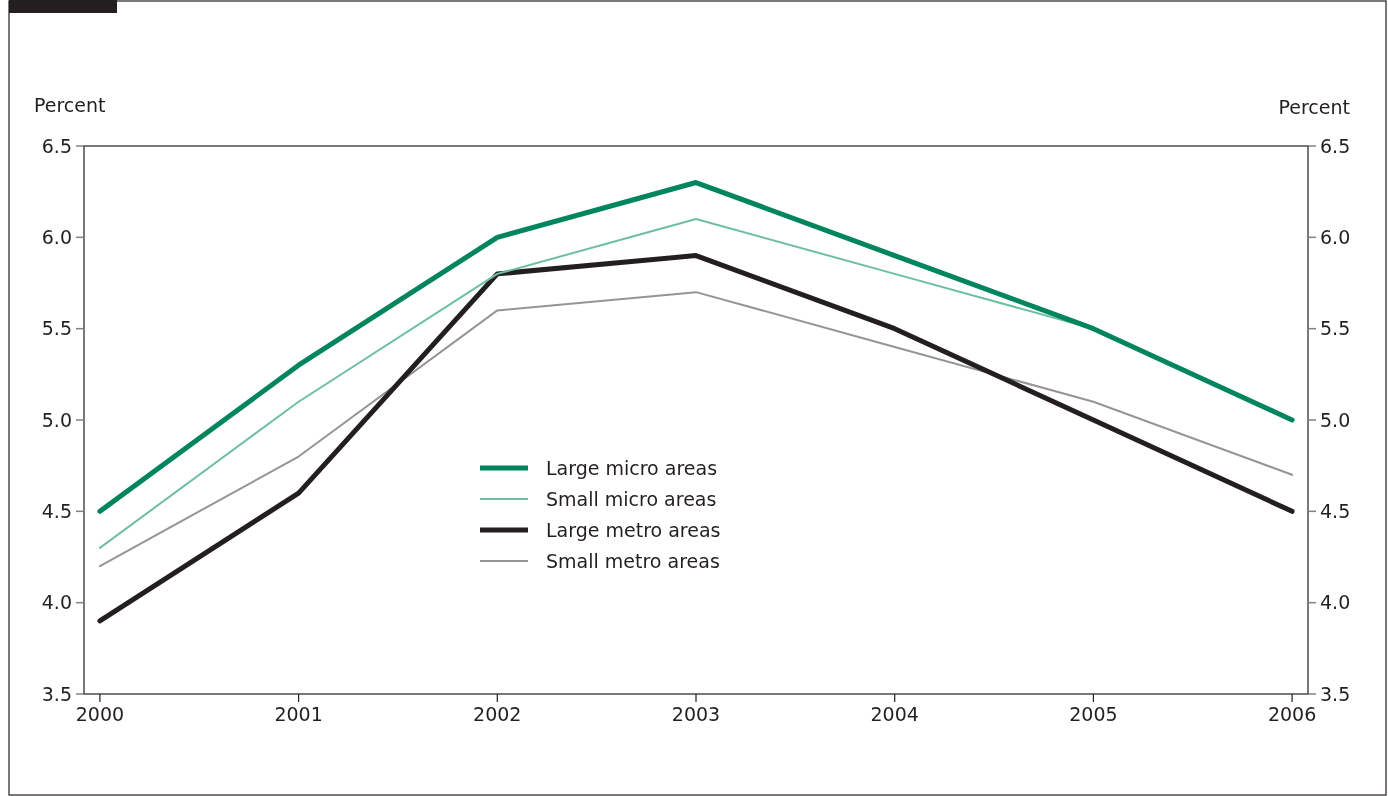 This screenshot has height=796, width=1388. What do you see at coordinates (1335, 236) in the screenshot?
I see `y2-tick-label: 6.0` at bounding box center [1335, 236].